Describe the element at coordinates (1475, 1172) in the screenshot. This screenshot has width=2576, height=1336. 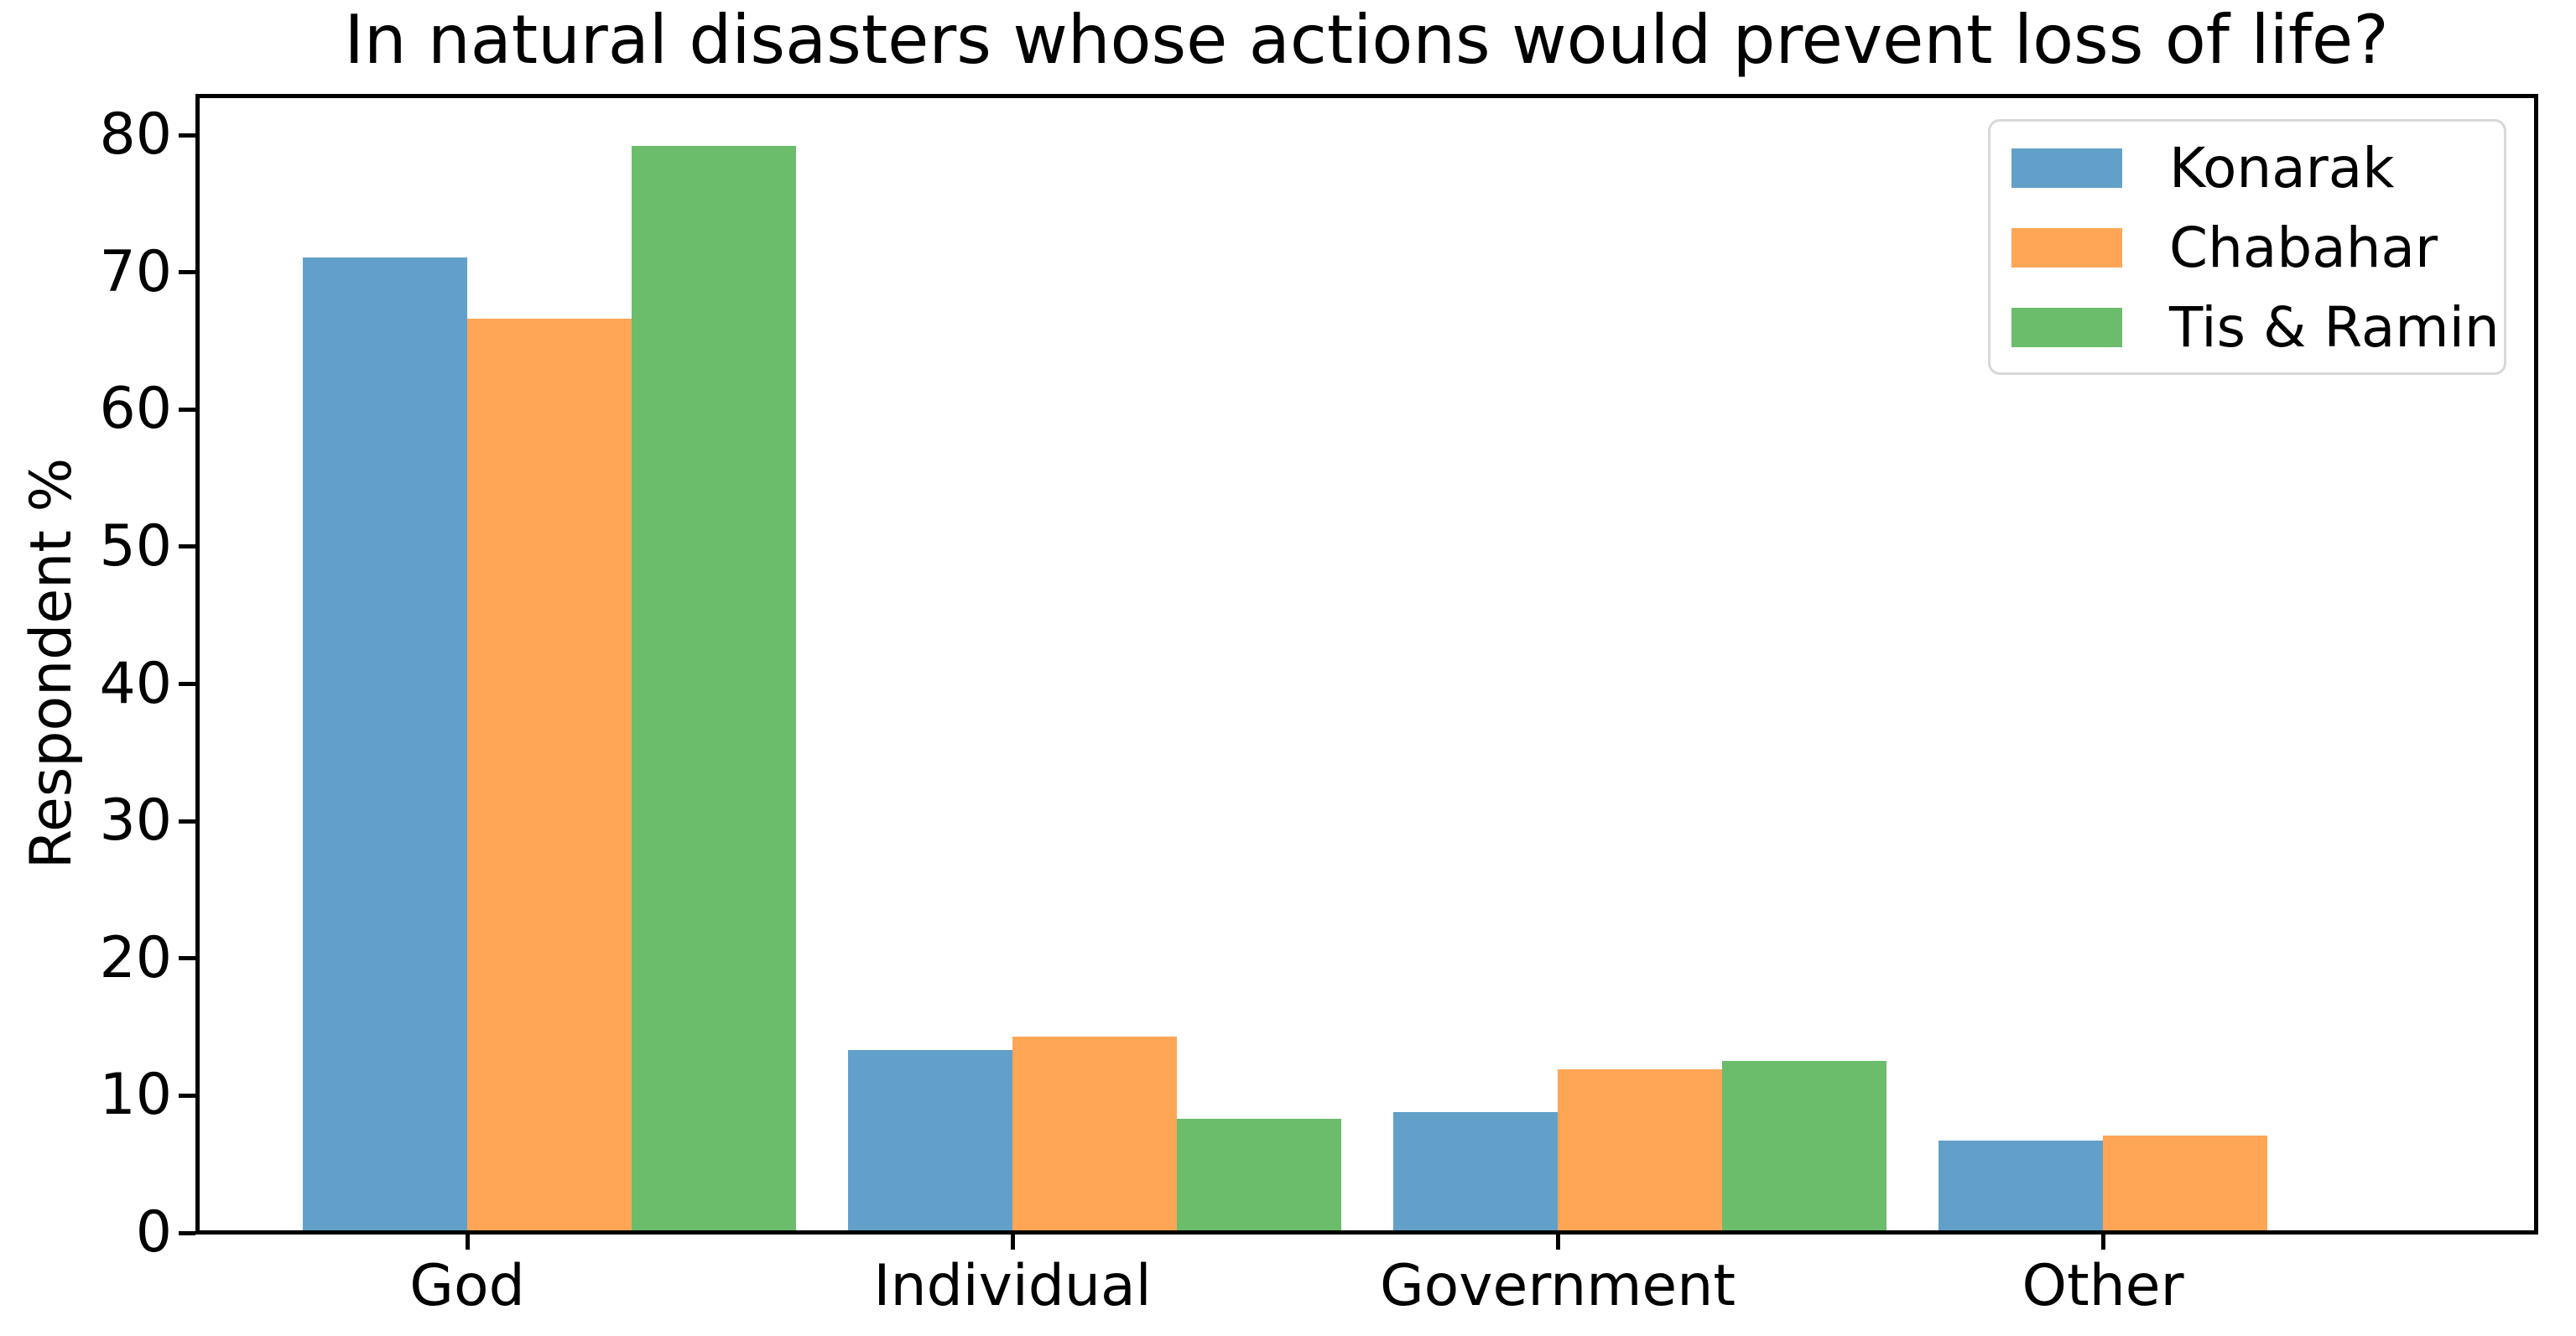
I see `bar-konarak-government` at that location.